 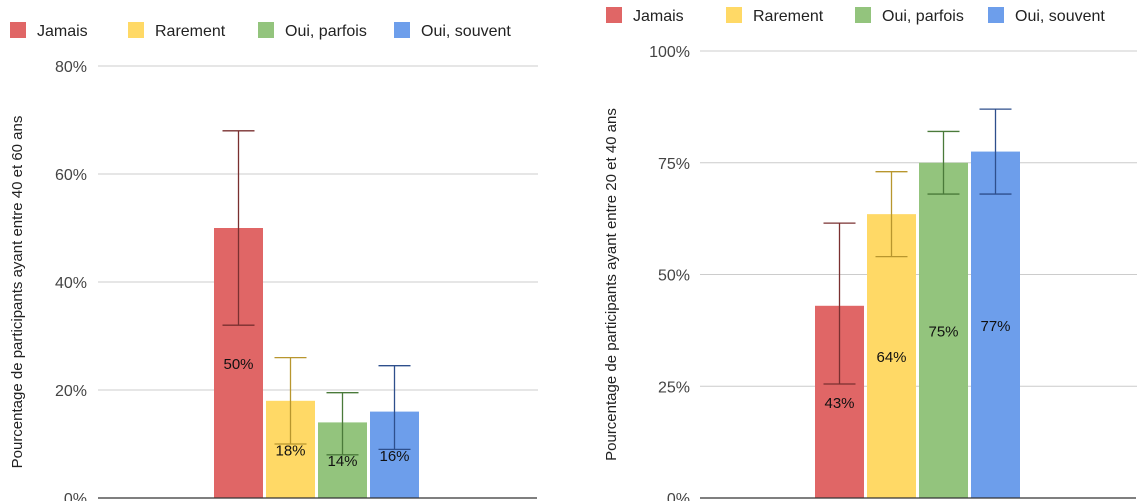 I want to click on data-label: 16%, so click(x=394, y=456).